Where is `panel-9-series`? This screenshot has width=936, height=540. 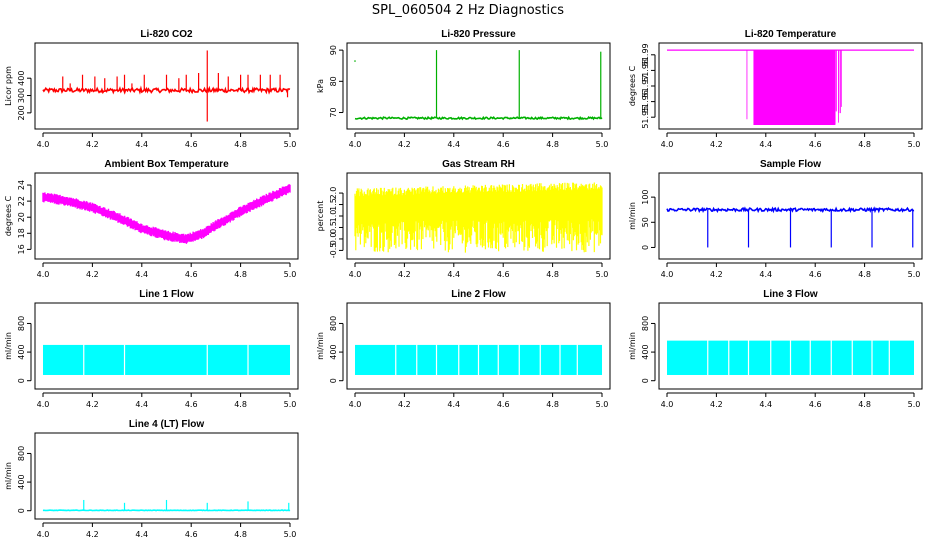 panel-9-series is located at coordinates (790, 357).